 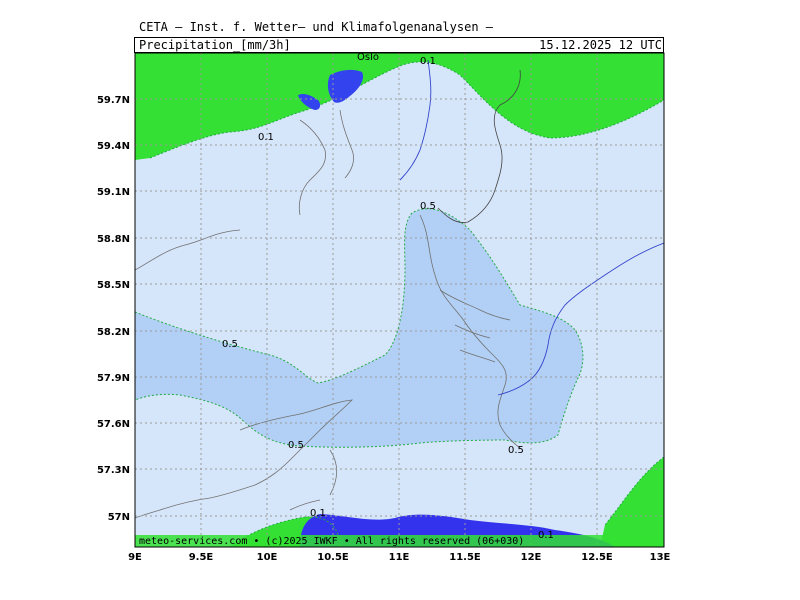 I want to click on national-border, so click(x=479, y=146).